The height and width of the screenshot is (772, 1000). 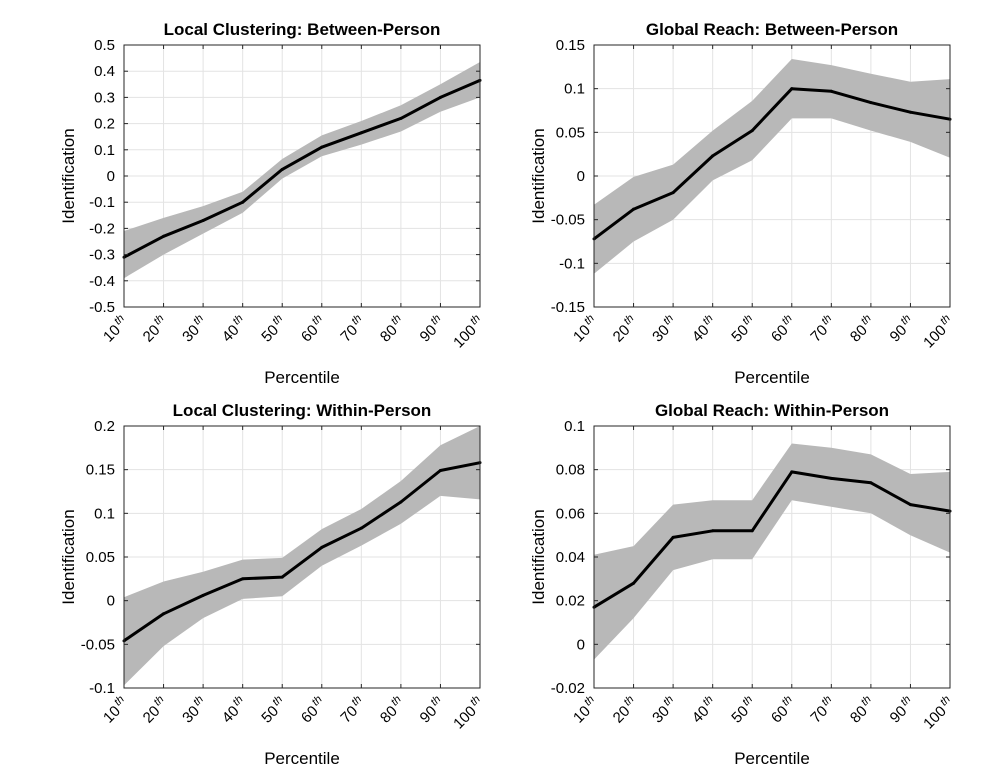 What do you see at coordinates (104, 97) in the screenshot?
I see `y-tick-label: 0.3` at bounding box center [104, 97].